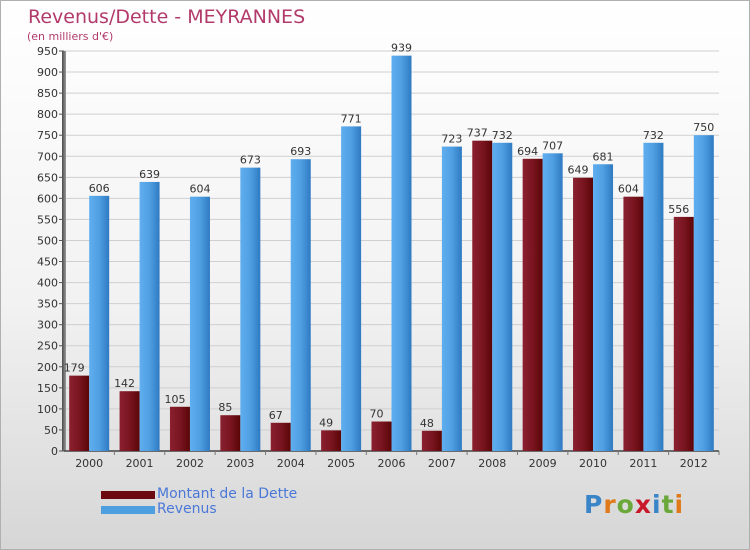  I want to click on y-tick-label: 100, so click(47, 409).